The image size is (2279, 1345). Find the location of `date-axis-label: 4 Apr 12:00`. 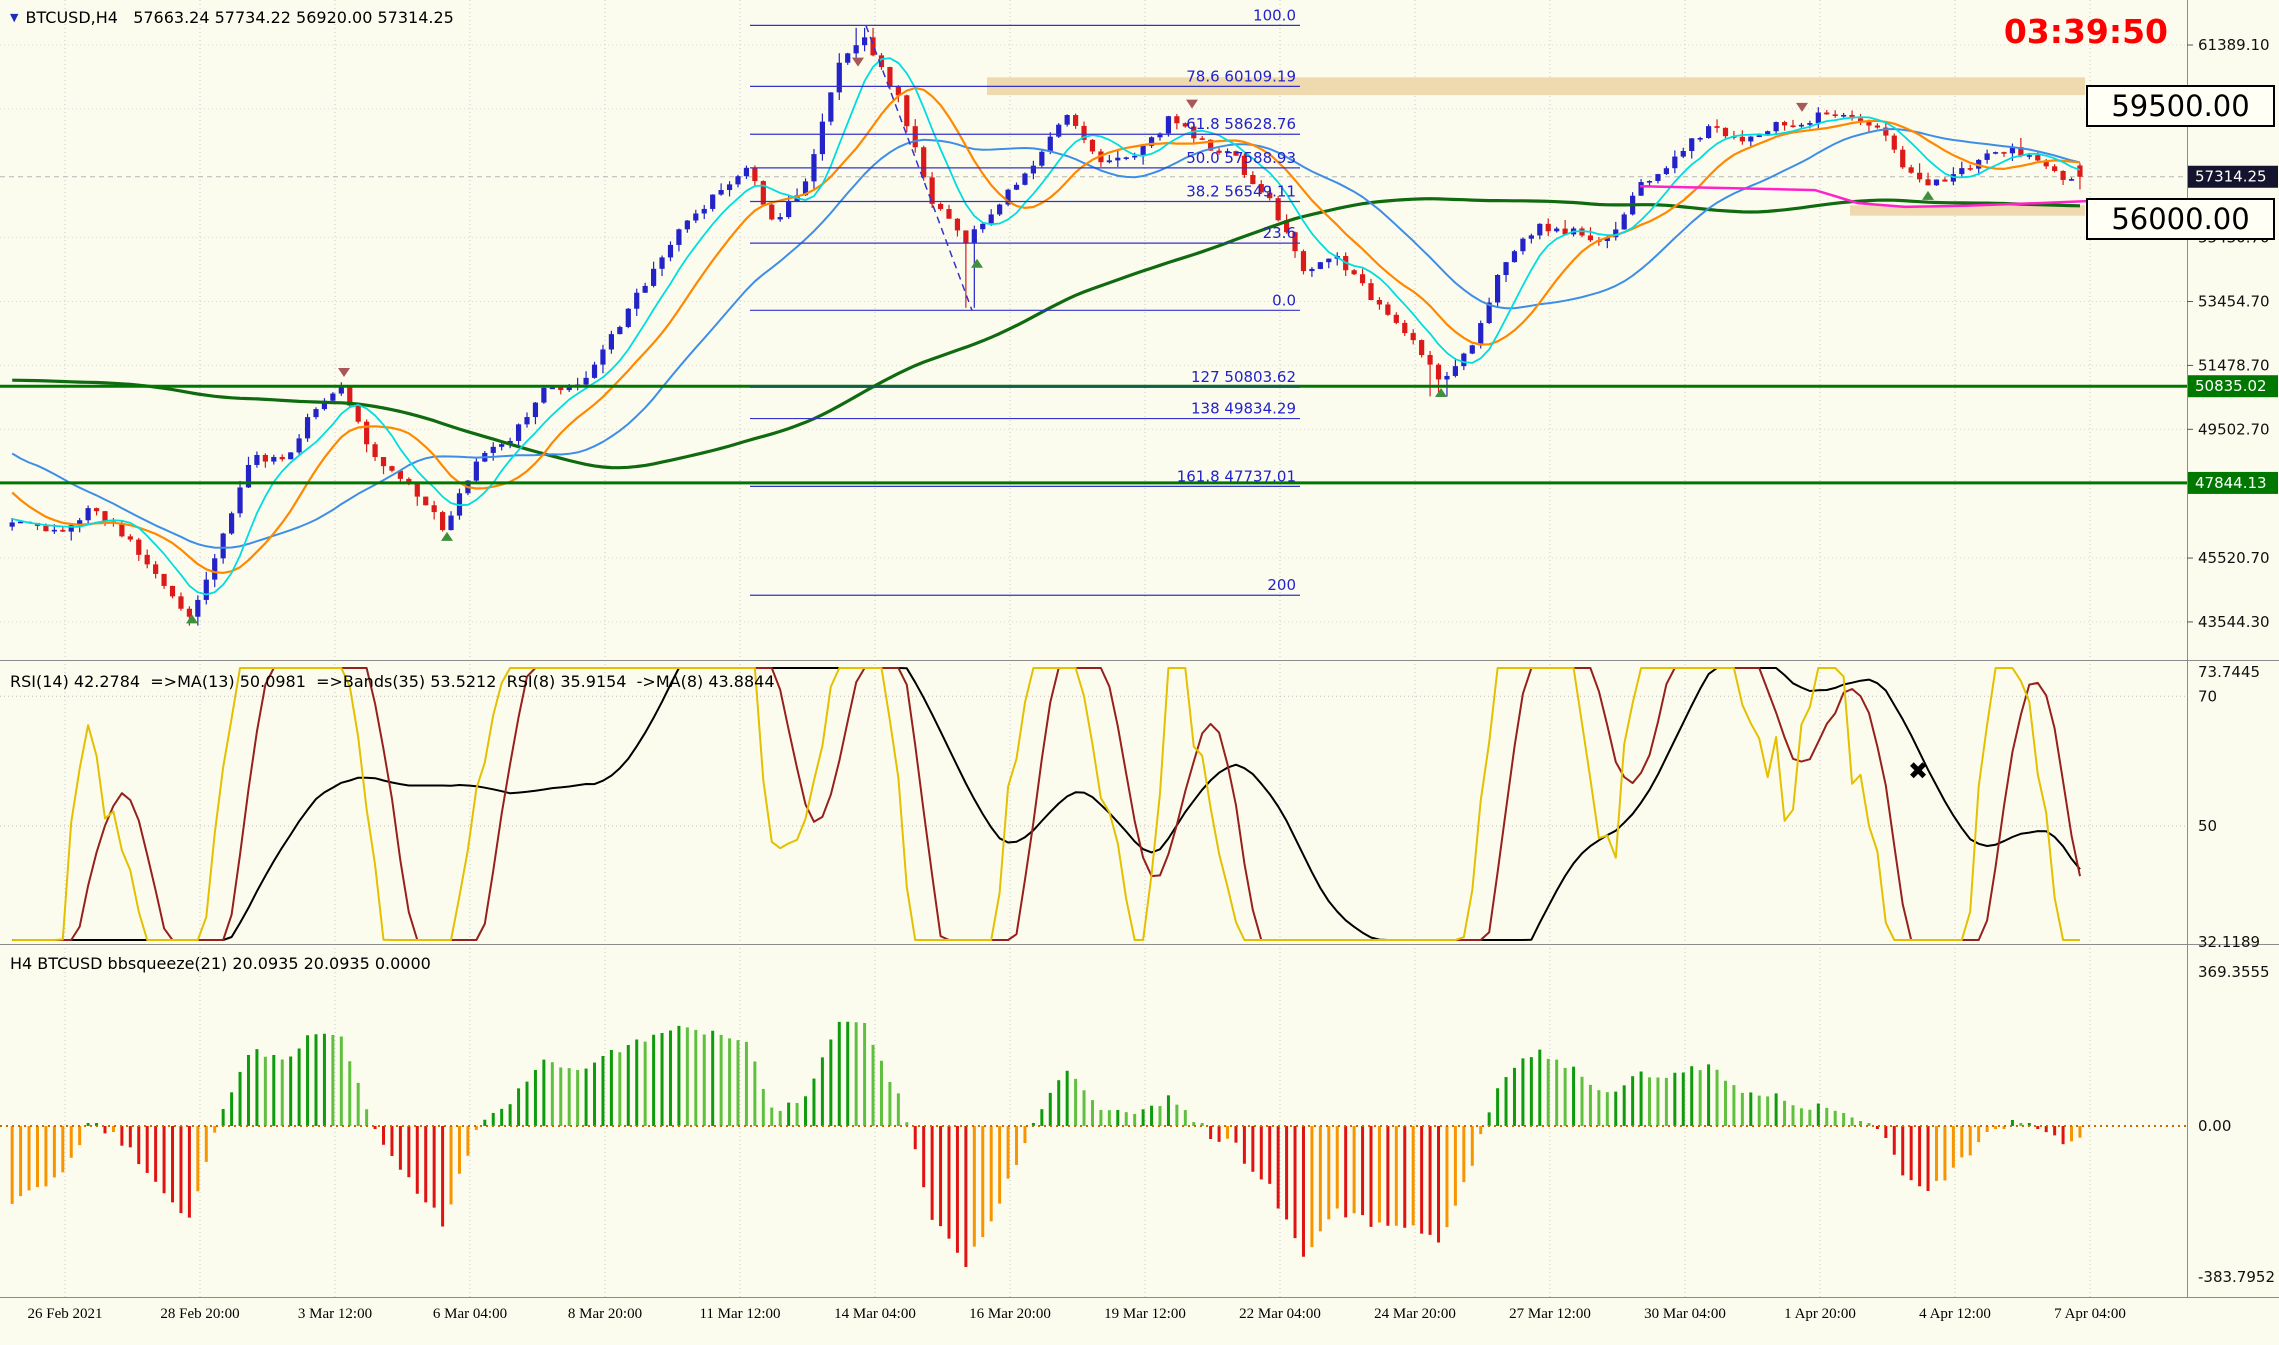

date-axis-label: 4 Apr 12:00 is located at coordinates (1955, 1314).